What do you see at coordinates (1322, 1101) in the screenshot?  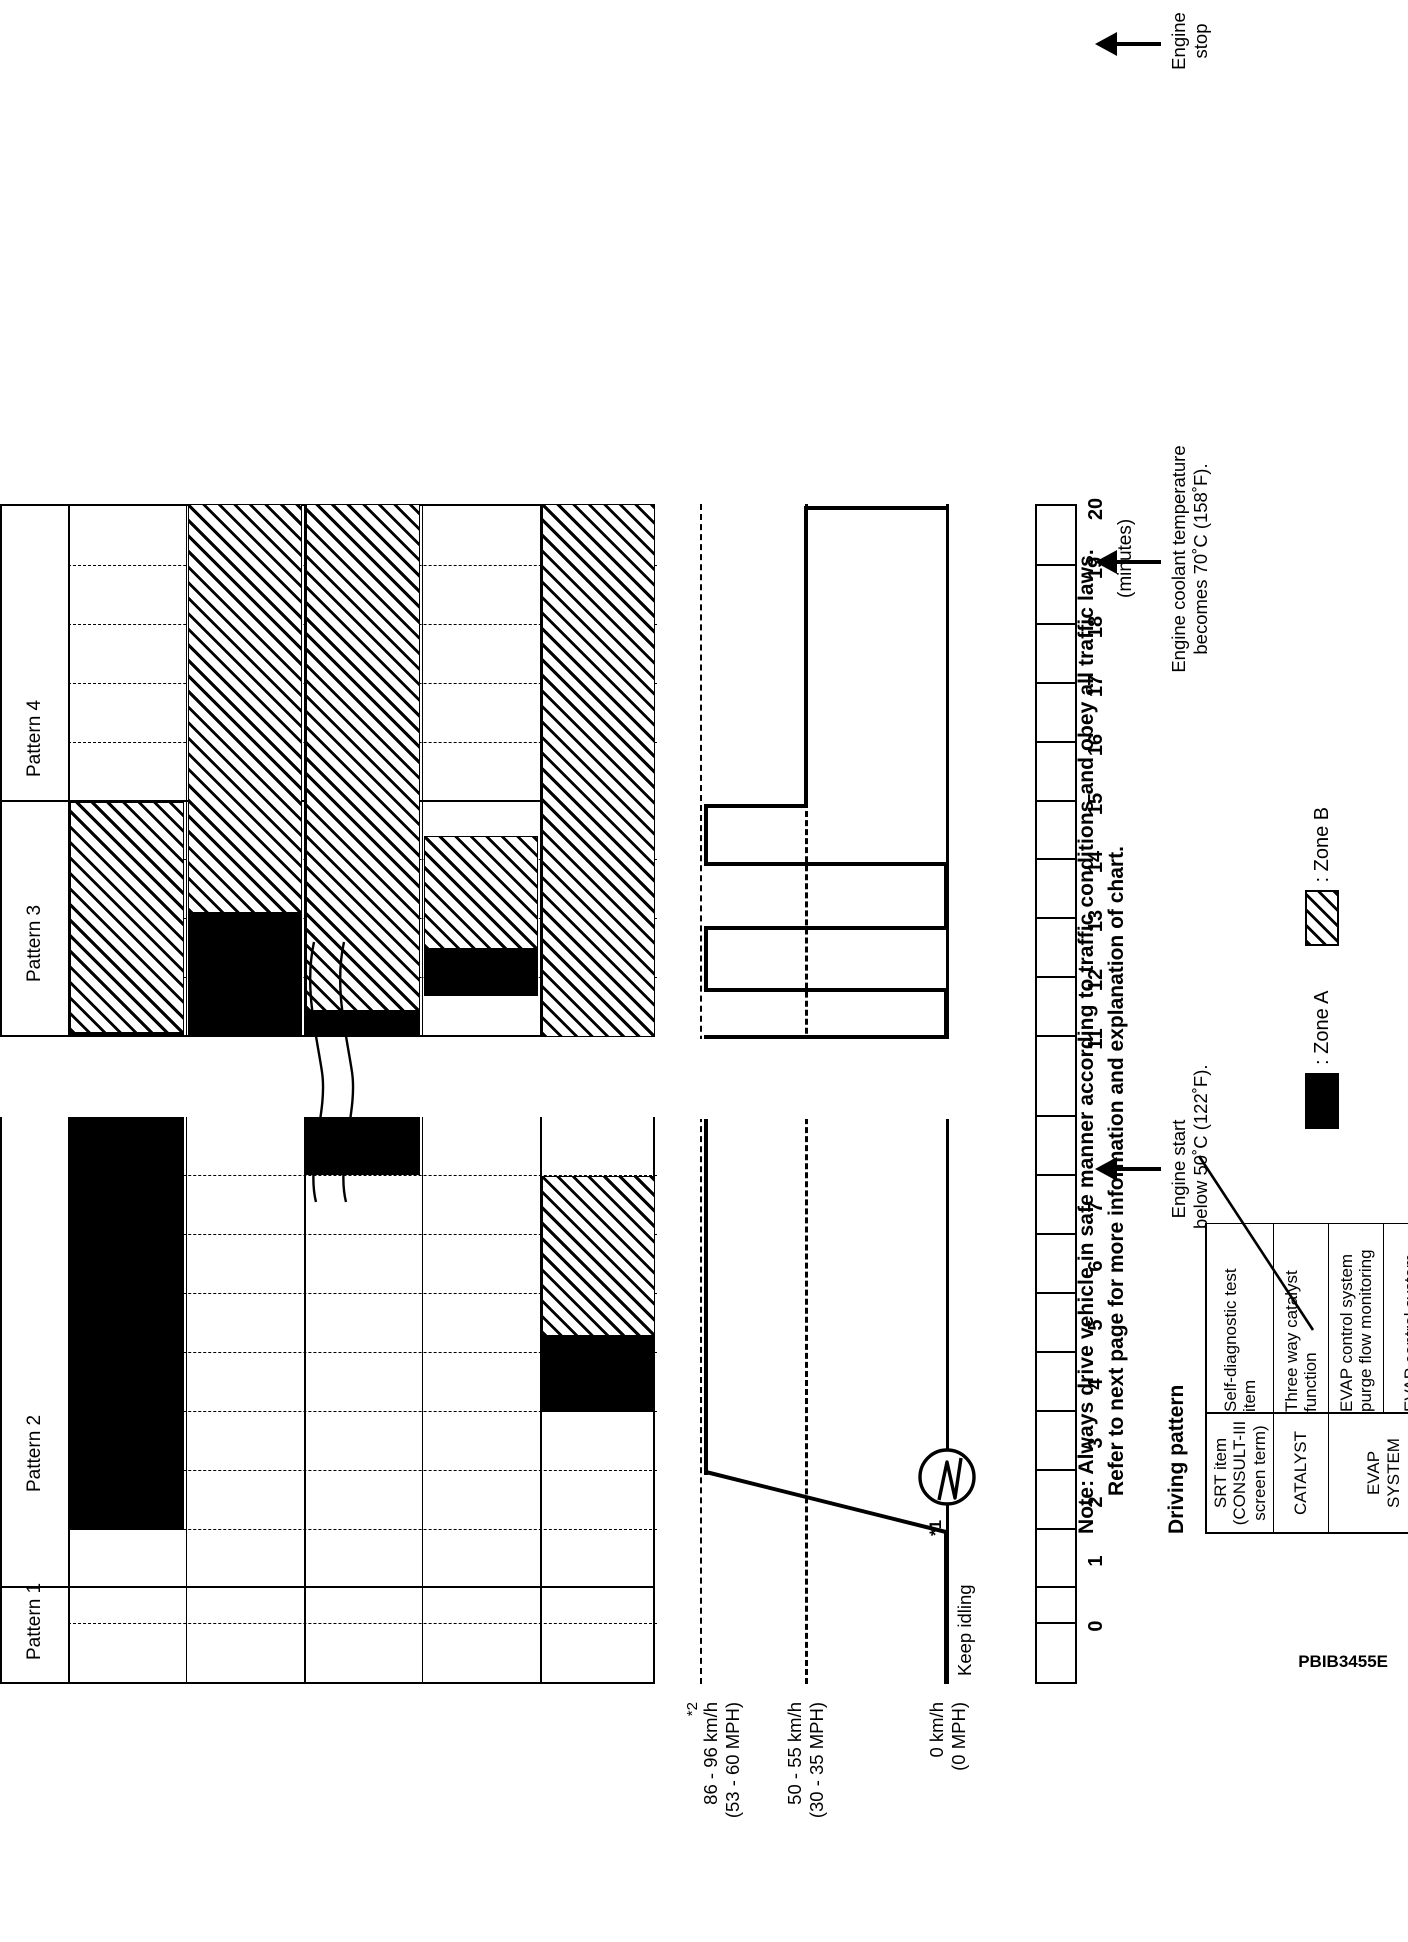 I see `legend-swatch-zone-a` at bounding box center [1322, 1101].